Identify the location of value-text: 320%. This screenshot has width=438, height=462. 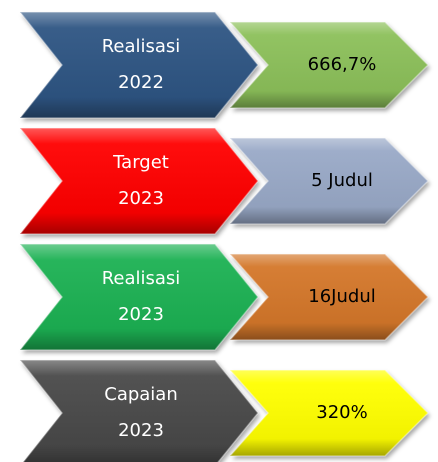
(341, 412).